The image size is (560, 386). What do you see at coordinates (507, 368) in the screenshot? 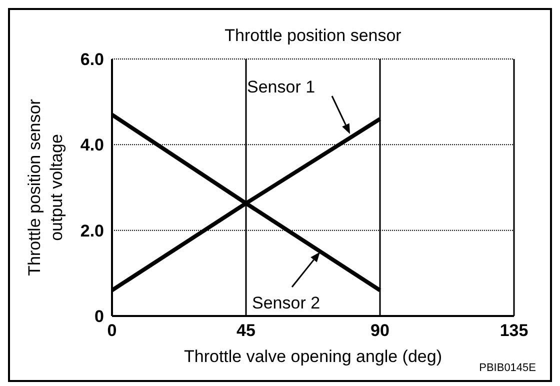
I see `text: PBIB0145E` at bounding box center [507, 368].